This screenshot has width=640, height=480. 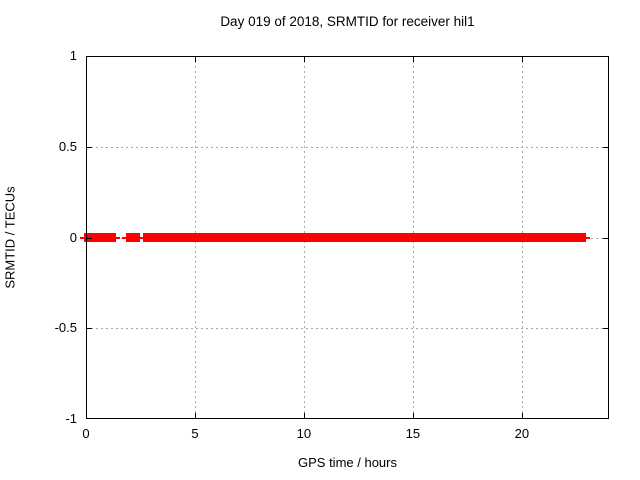 I want to click on x-tick-label: 15, so click(x=413, y=433).